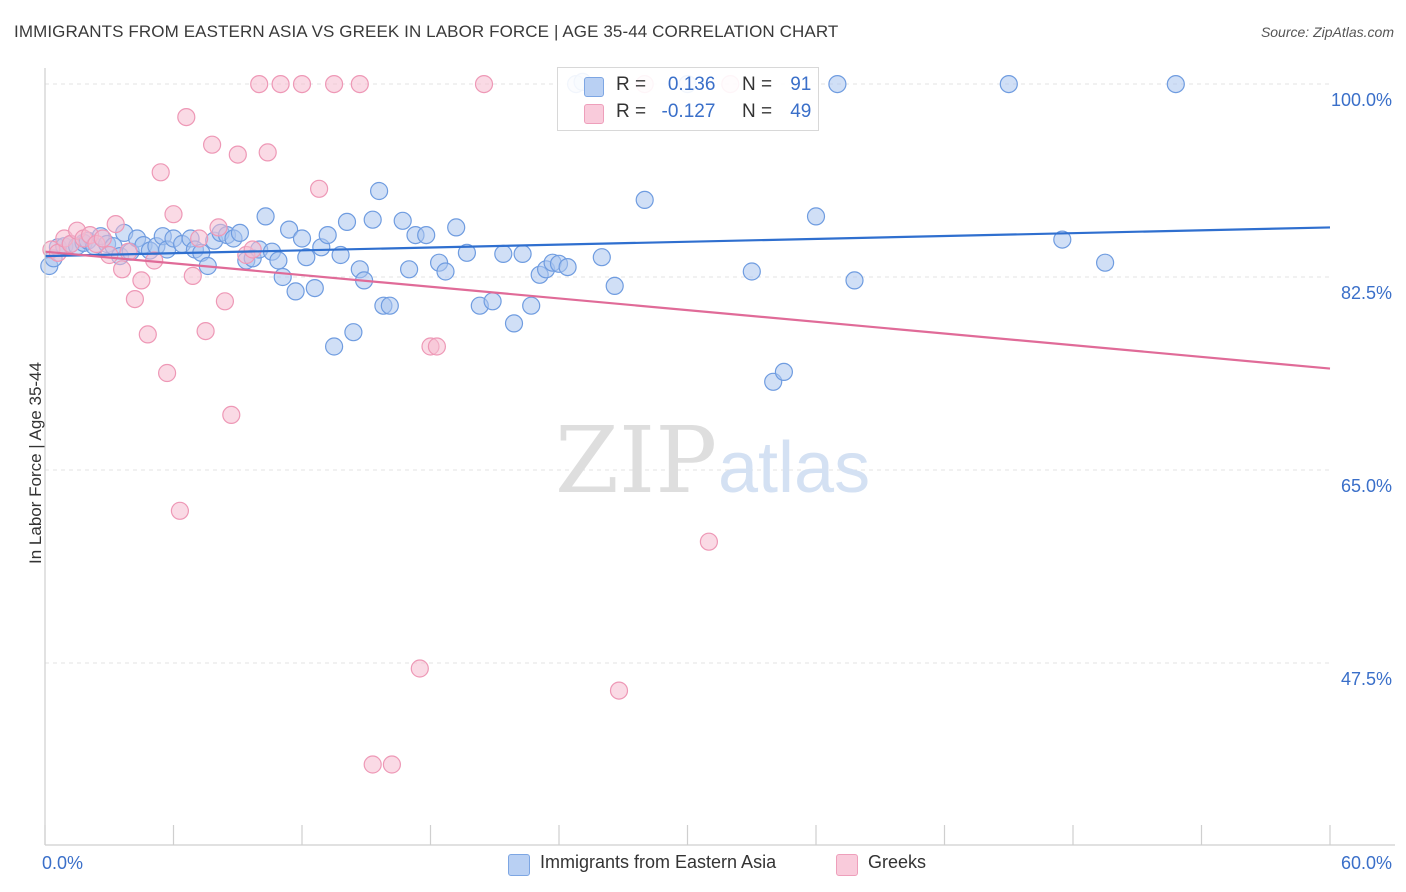 This screenshot has width=1406, height=892. What do you see at coordinates (1361, 100) in the screenshot?
I see `y-tick-label: 100.0%` at bounding box center [1361, 100].